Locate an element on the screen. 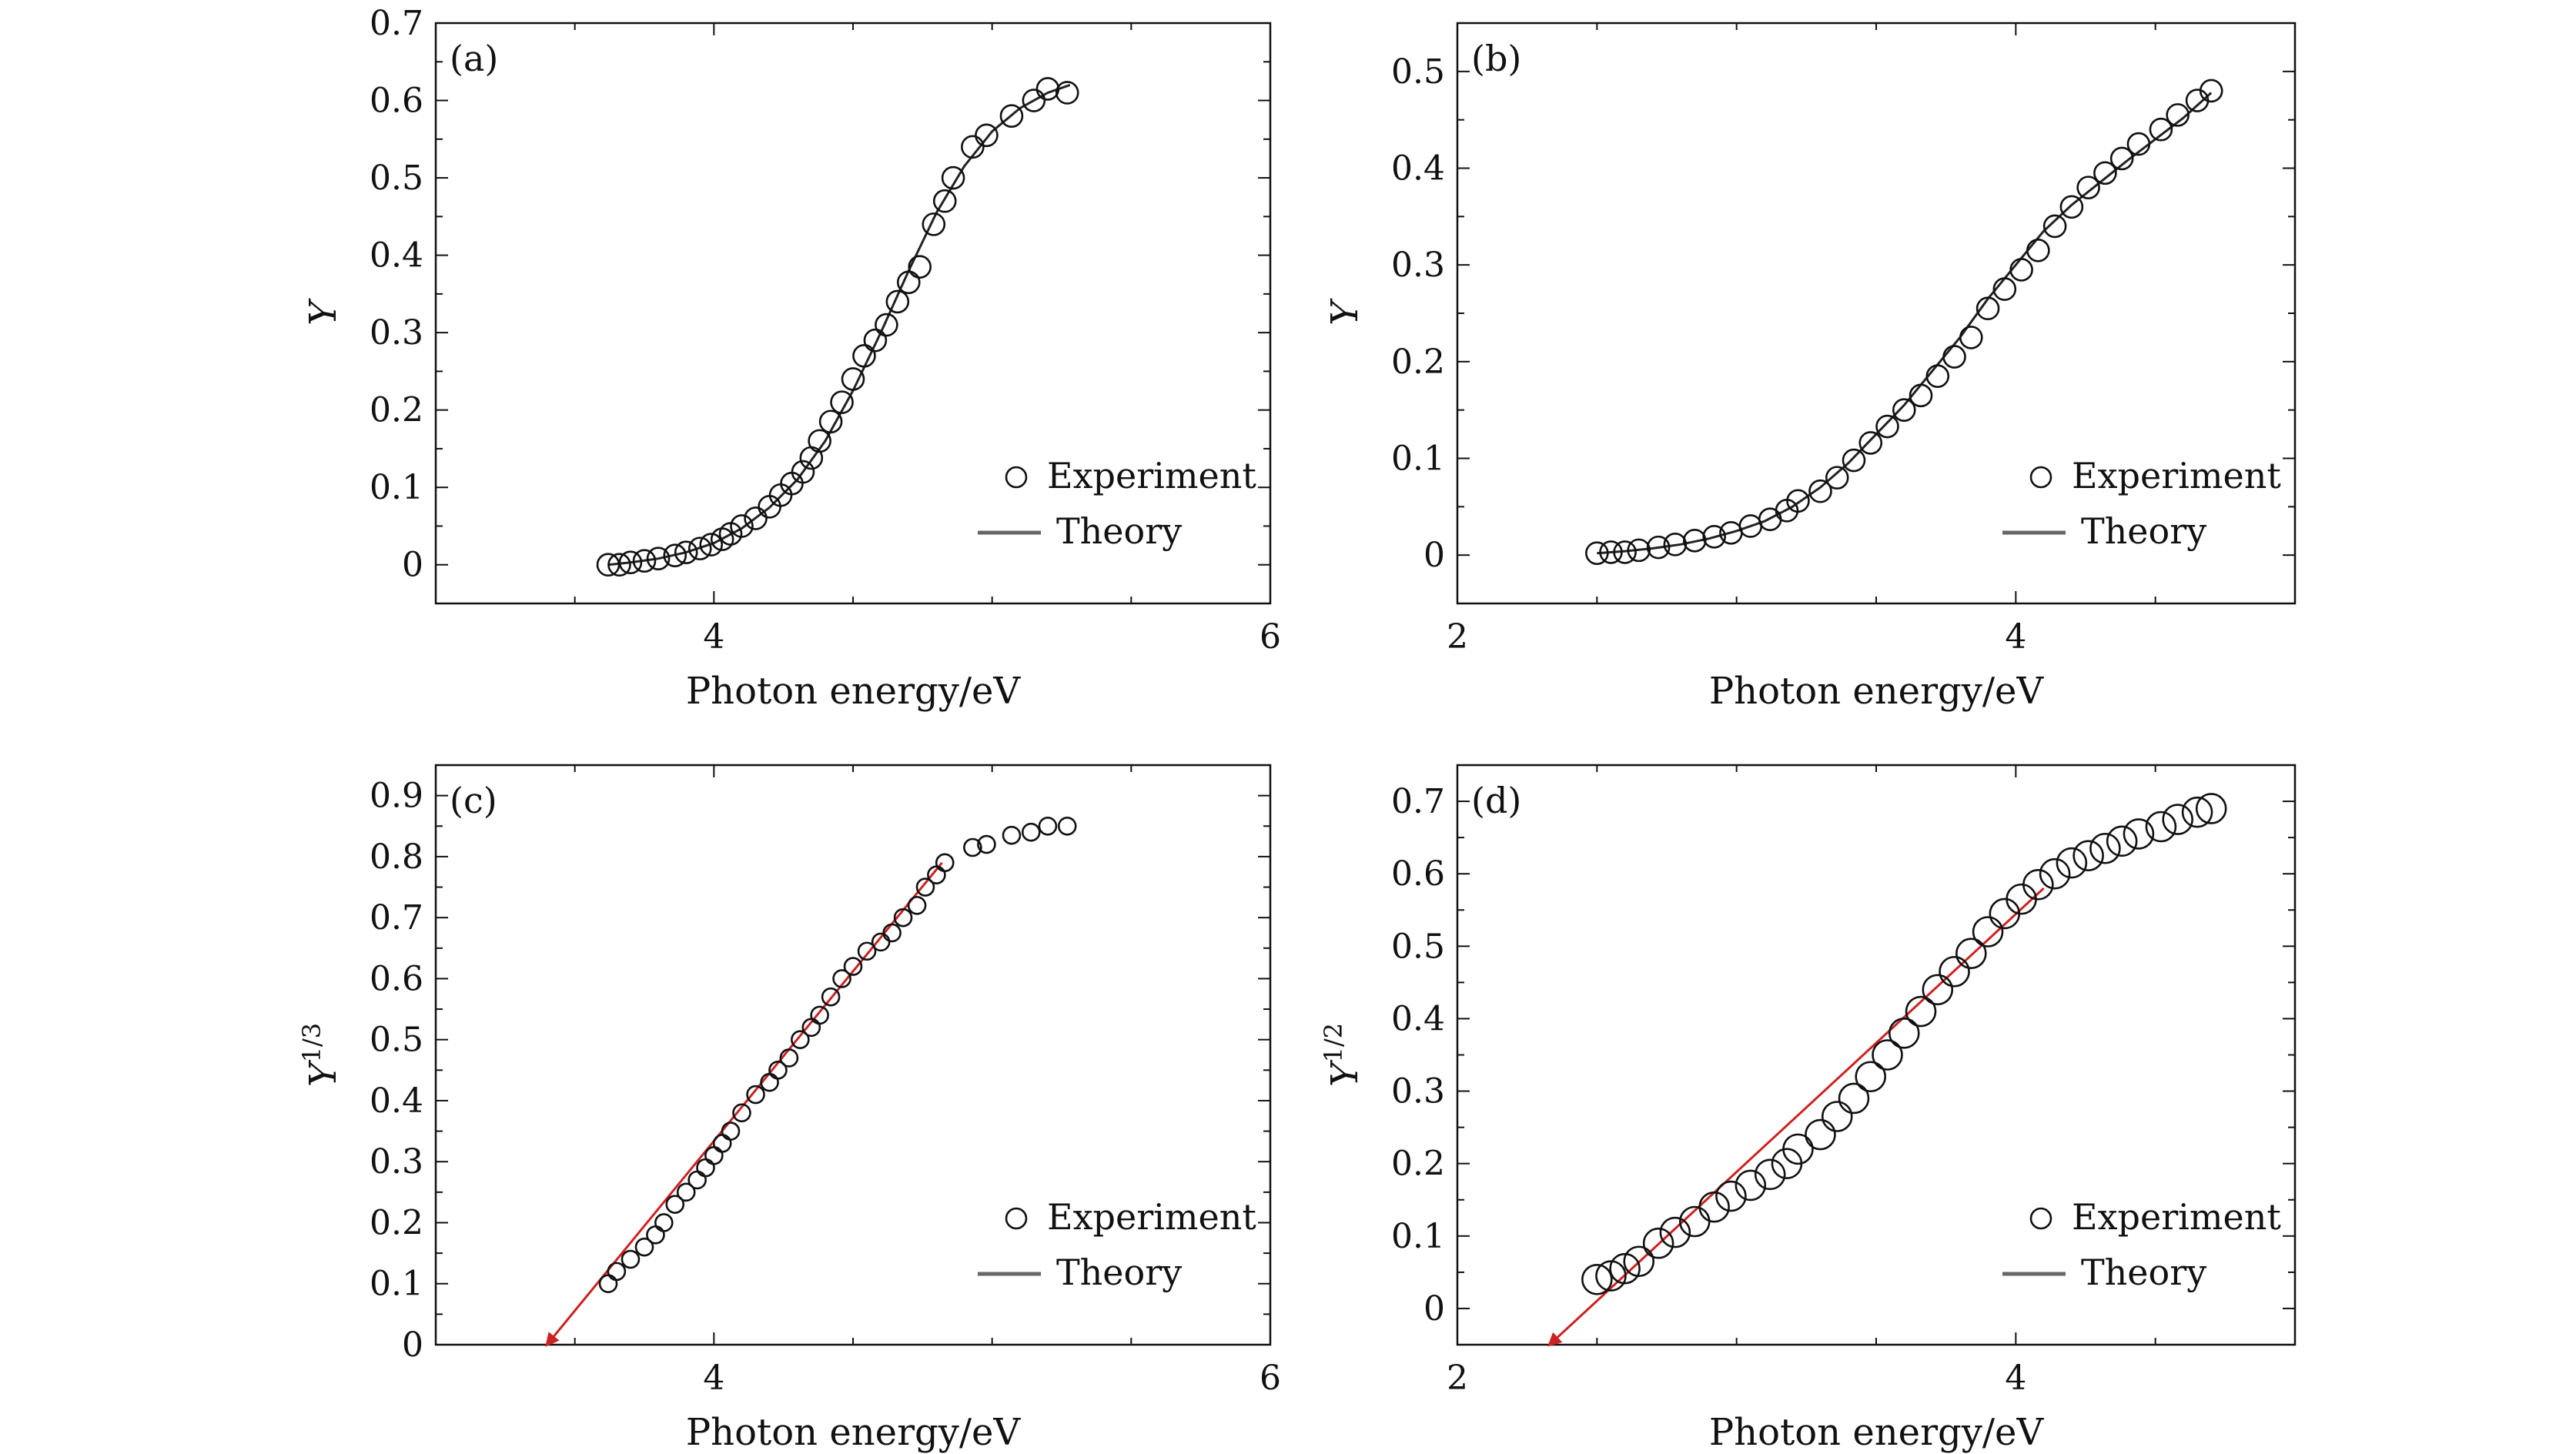  x-tick-label: 2 is located at coordinates (1458, 637).